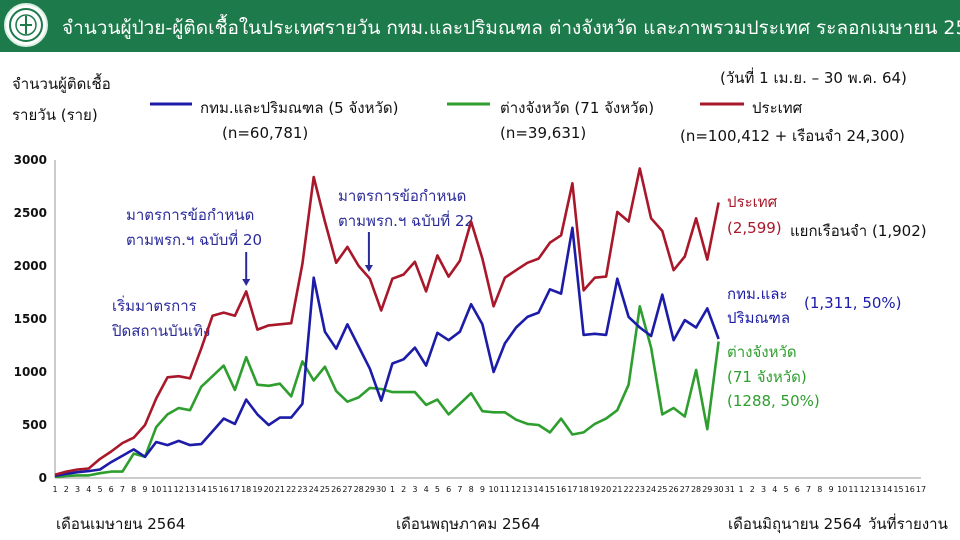 Image resolution: width=960 pixels, height=540 pixels. Describe the element at coordinates (730, 489) in the screenshot. I see `x-tick-label: 31` at that location.